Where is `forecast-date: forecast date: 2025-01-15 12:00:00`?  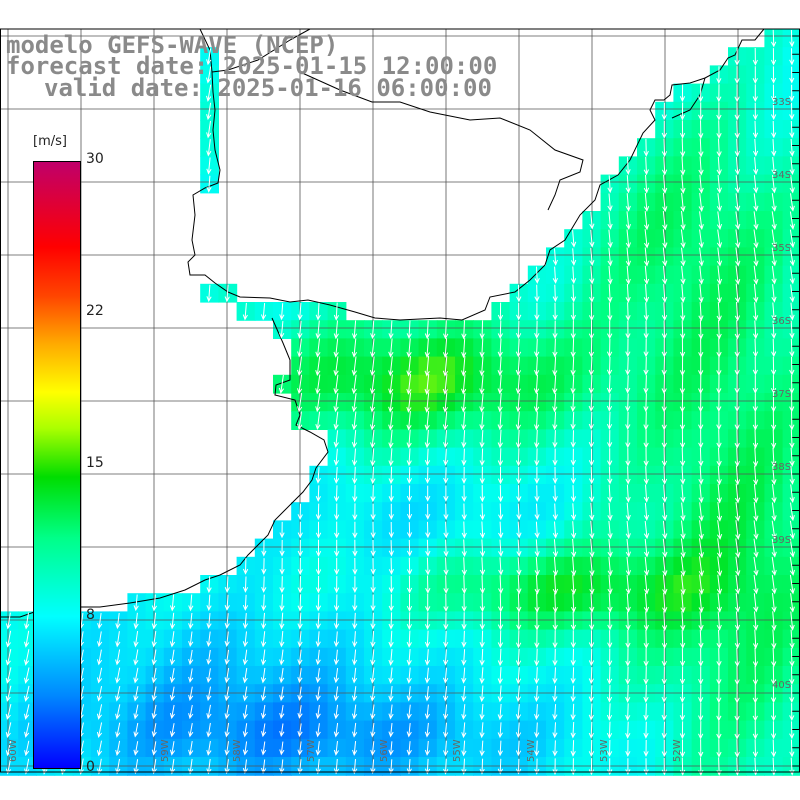
forecast-date: forecast date: 2025-01-15 12:00:00 is located at coordinates (252, 66).